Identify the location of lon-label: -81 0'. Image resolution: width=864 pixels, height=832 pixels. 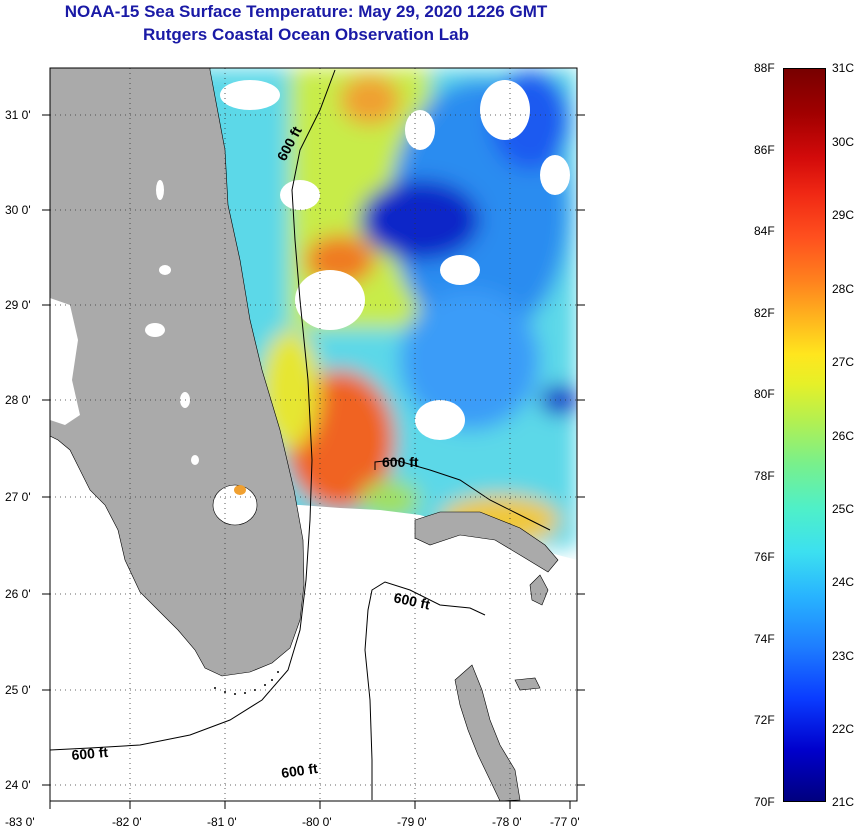
(222, 822).